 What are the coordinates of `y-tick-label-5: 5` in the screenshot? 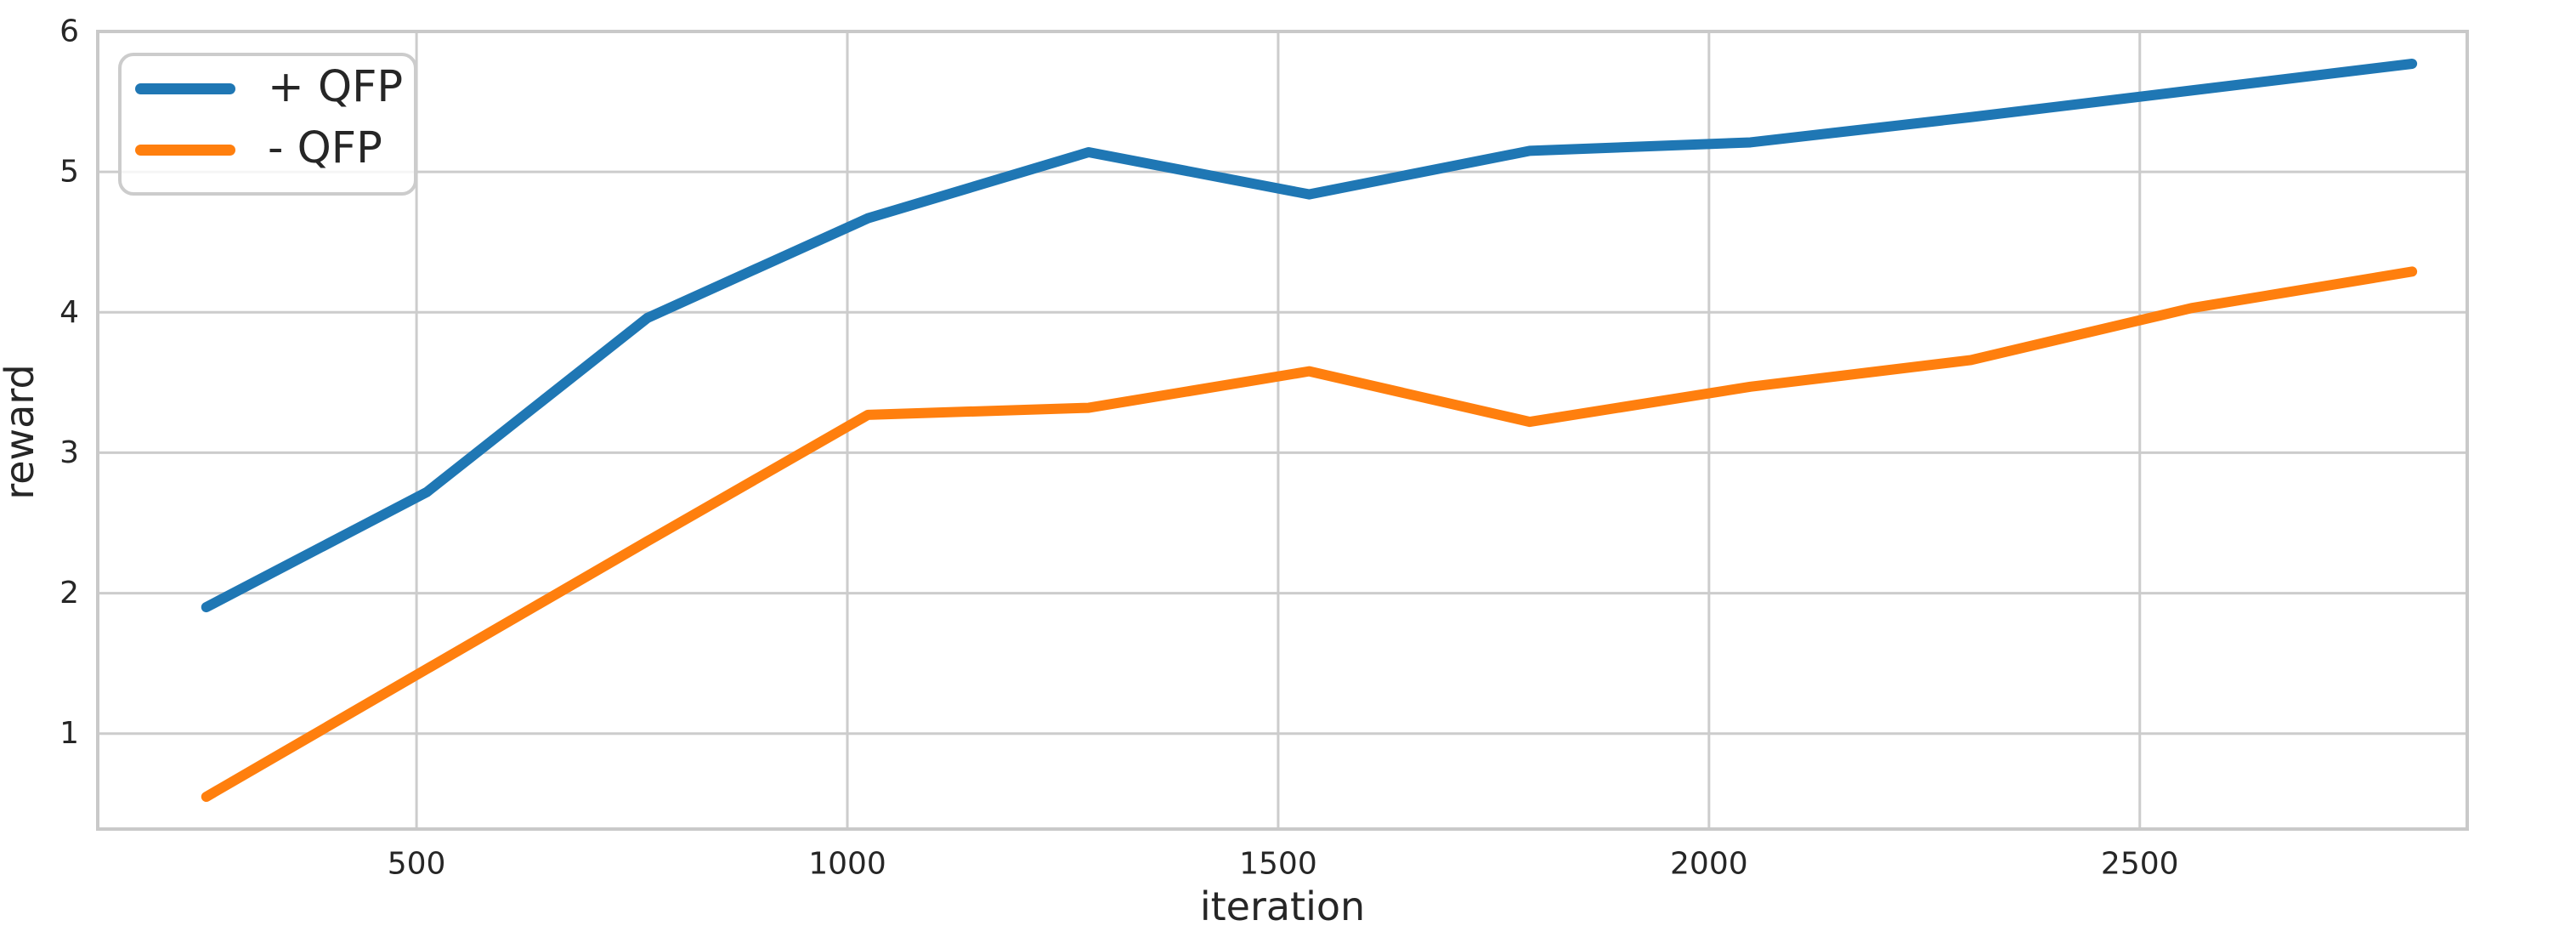 It's located at (69, 172).